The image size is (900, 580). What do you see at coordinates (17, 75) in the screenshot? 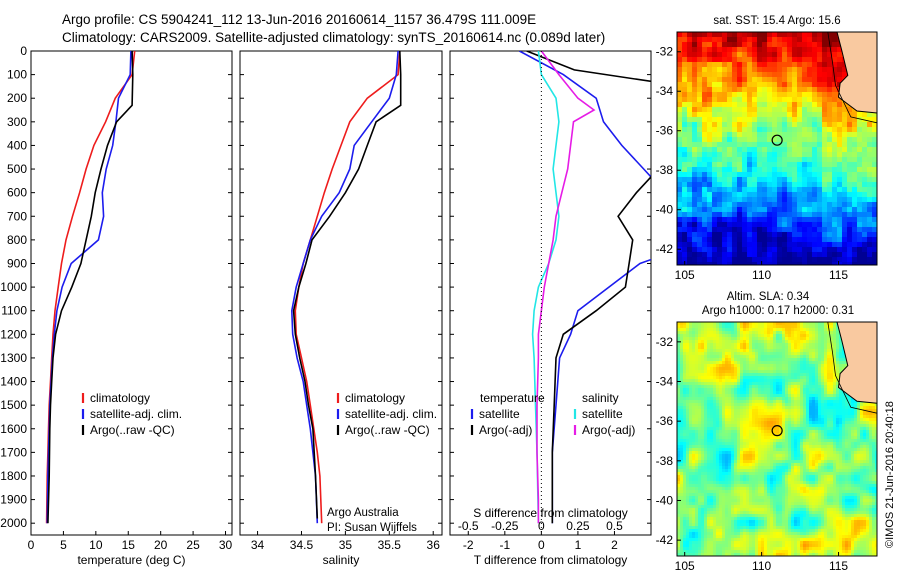
I see `y-tick-label: 100` at bounding box center [17, 75].